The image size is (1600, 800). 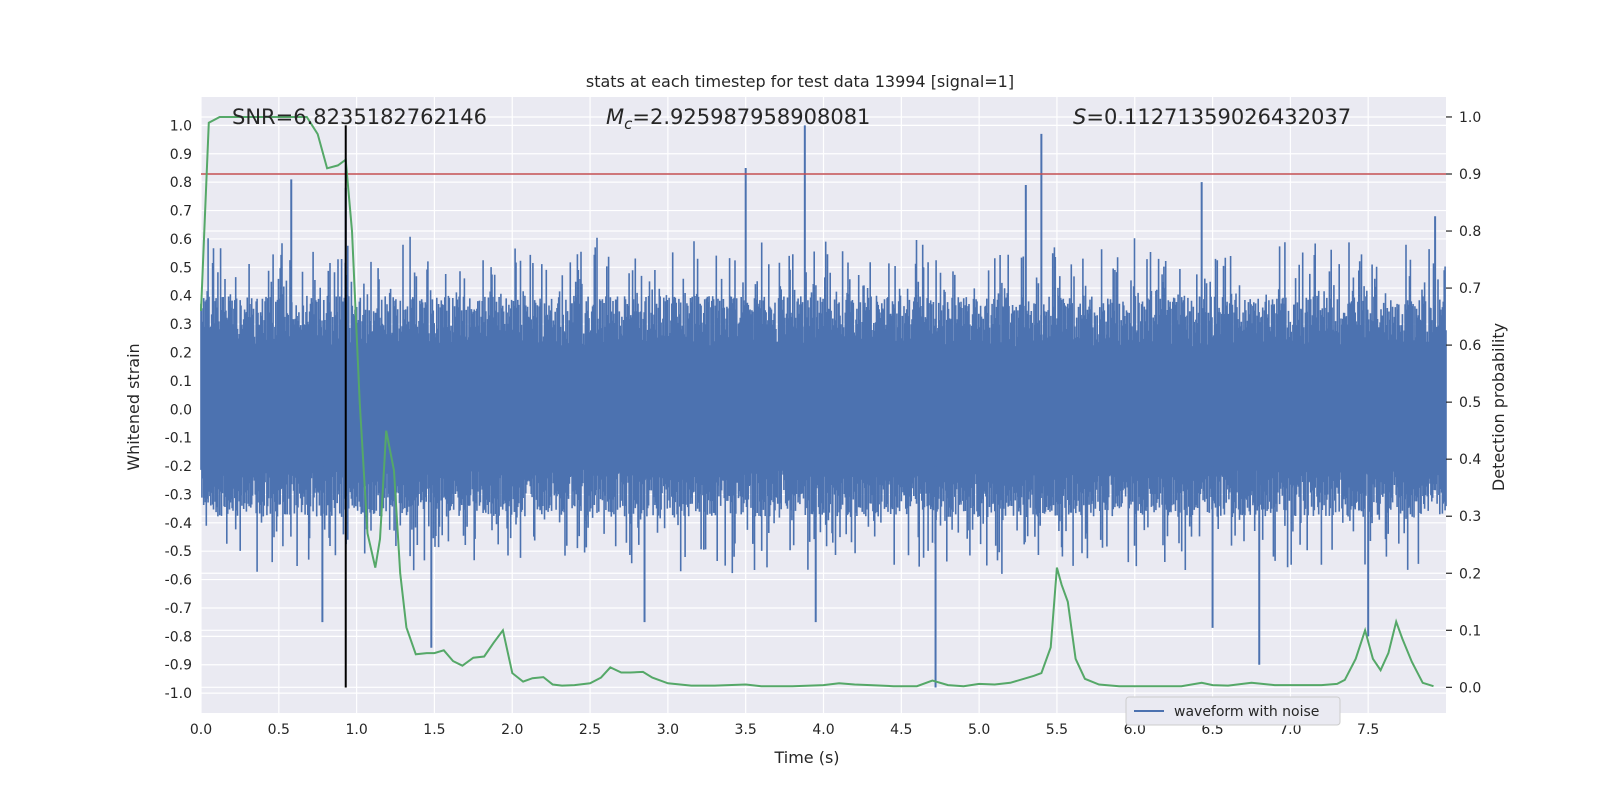 What do you see at coordinates (1470, 346) in the screenshot?
I see `right-tick-label: 0.6` at bounding box center [1470, 346].